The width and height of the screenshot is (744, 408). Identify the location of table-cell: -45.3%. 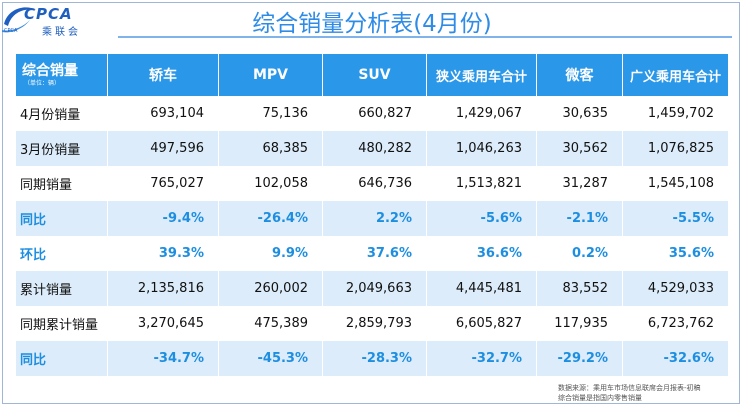
(271, 358).